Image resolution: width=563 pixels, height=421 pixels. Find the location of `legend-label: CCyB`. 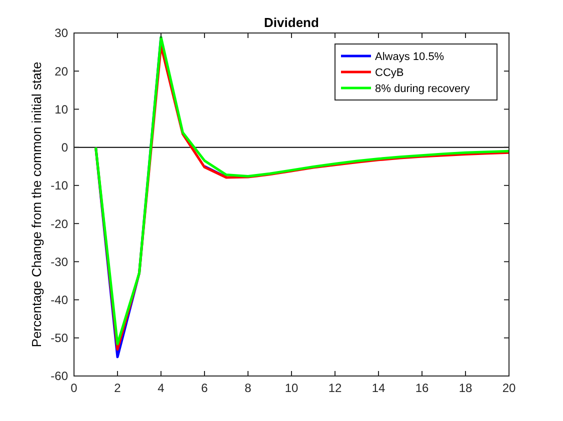

legend-label: CCyB is located at coordinates (389, 72).